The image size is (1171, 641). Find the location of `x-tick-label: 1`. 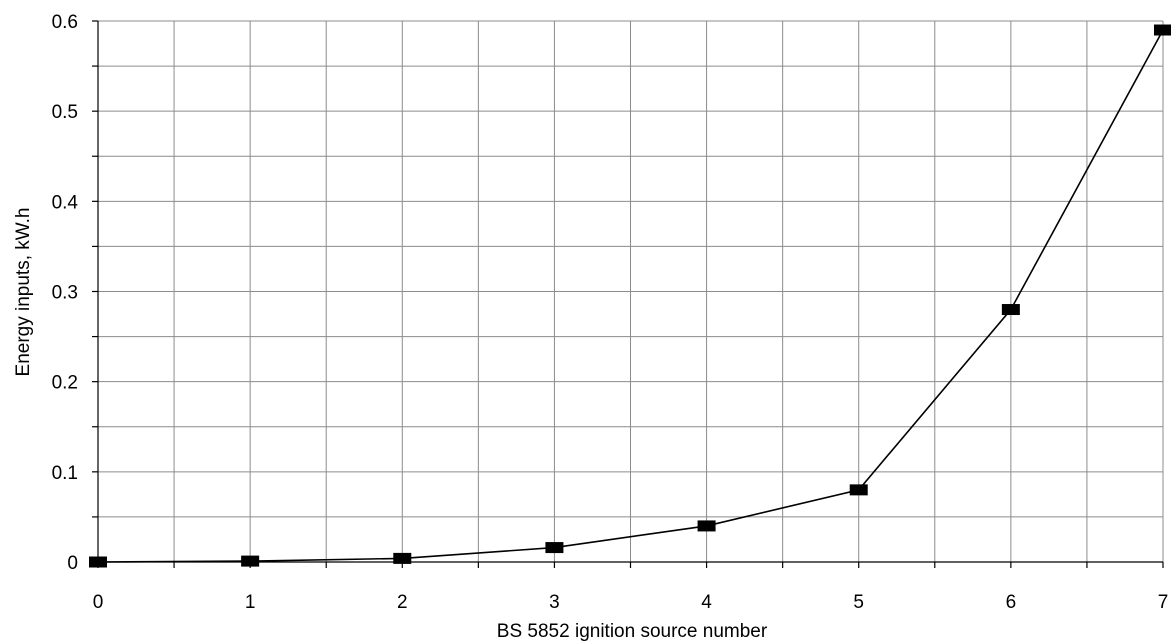

x-tick-label: 1 is located at coordinates (250, 602).